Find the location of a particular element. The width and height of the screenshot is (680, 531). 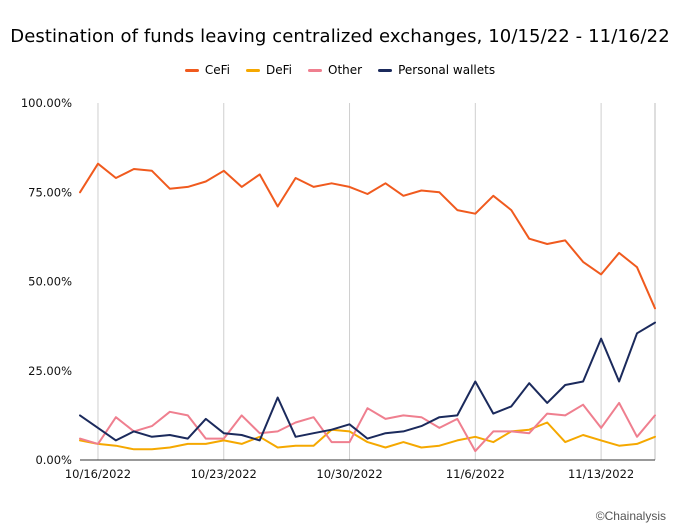

y-tick-label-0-00: 0.00% is located at coordinates (53, 460).